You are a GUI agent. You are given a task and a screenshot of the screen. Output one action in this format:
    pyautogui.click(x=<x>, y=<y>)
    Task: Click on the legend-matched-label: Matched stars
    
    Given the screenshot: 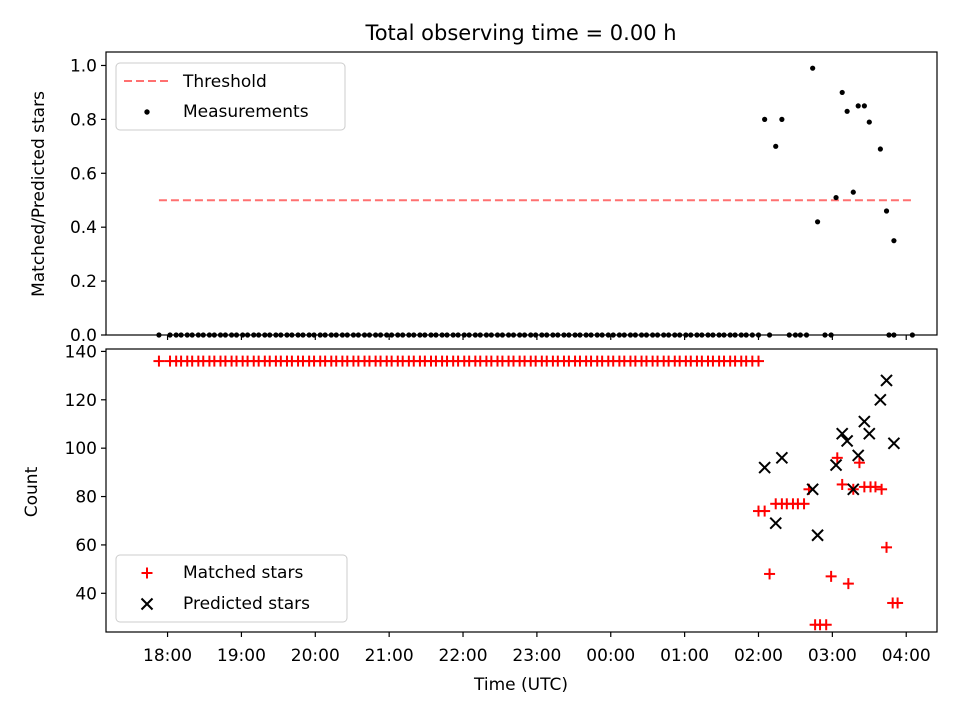 What is the action you would take?
    pyautogui.click(x=243, y=573)
    